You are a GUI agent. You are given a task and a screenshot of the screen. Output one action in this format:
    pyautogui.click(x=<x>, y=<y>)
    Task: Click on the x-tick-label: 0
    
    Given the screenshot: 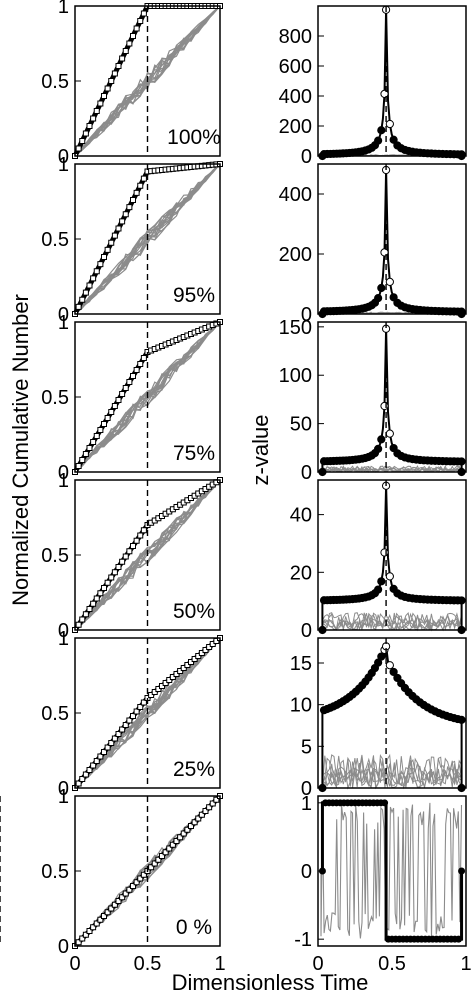 What is the action you would take?
    pyautogui.click(x=74, y=964)
    